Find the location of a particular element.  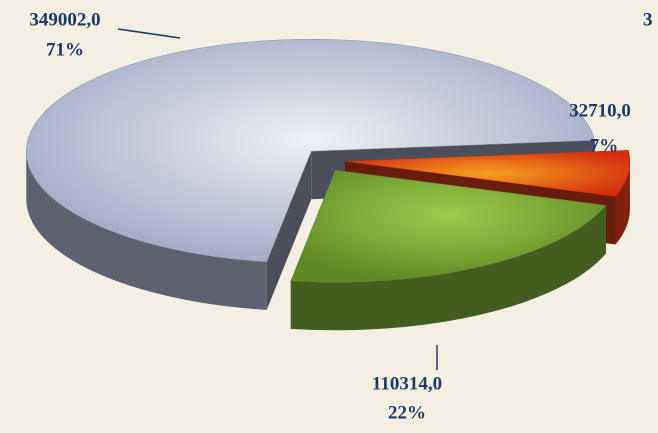

percent-label: 71% is located at coordinates (65, 49).